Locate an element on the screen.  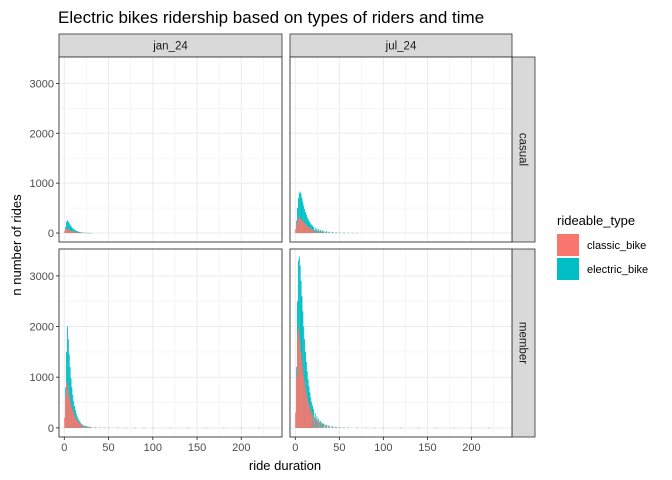
y-tick-label: 3000 is located at coordinates (42, 277).